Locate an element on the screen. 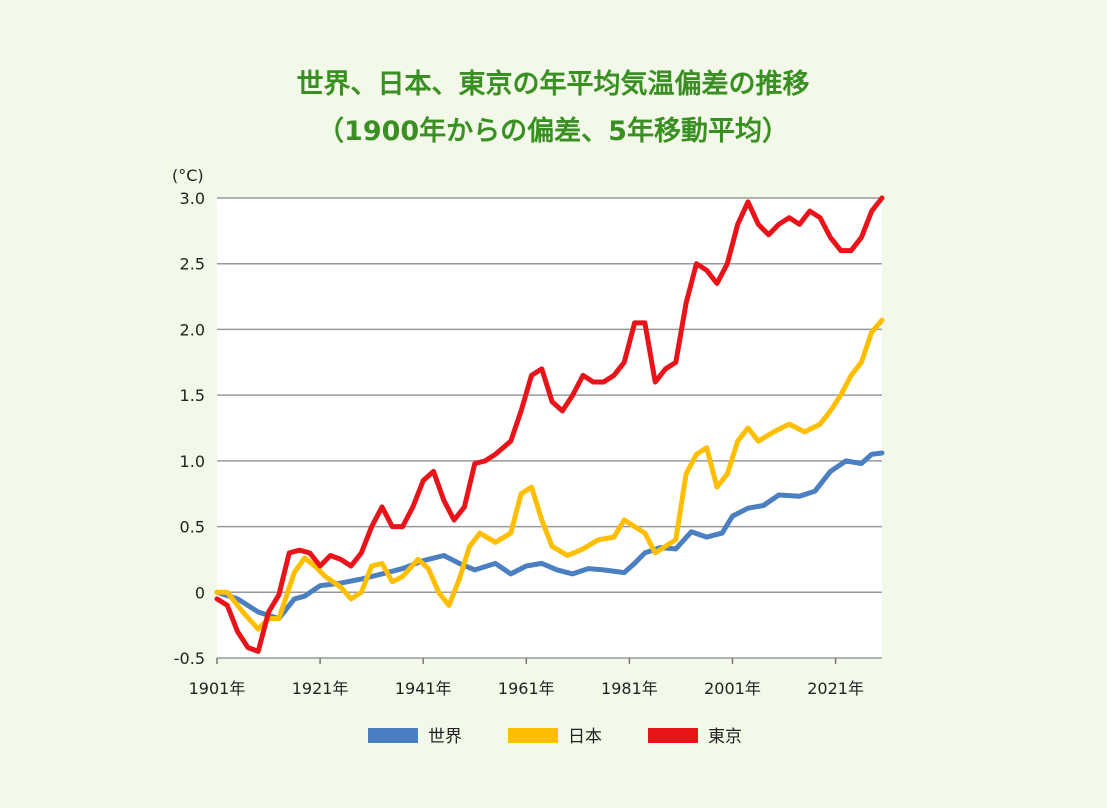  x-tick-label: 2021年 is located at coordinates (835, 688).